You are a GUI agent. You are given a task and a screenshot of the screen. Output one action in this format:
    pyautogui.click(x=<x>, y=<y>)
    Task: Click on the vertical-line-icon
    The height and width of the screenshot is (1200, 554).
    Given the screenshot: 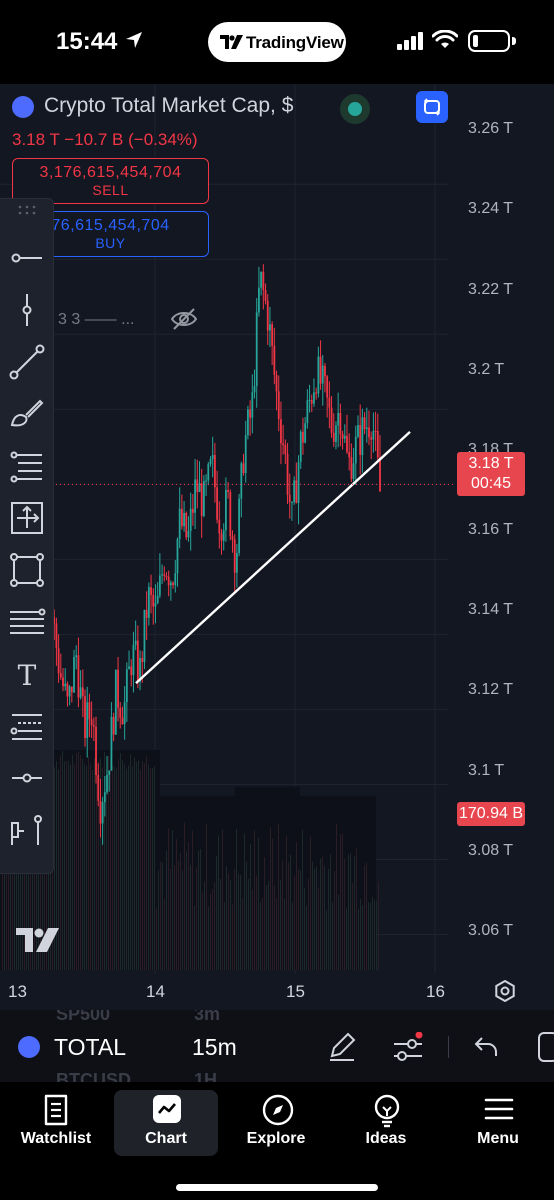 What is the action you would take?
    pyautogui.click(x=27, y=310)
    